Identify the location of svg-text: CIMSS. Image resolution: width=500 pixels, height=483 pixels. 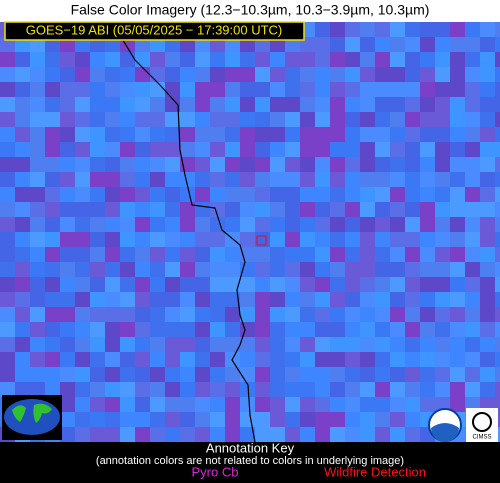
(481, 438).